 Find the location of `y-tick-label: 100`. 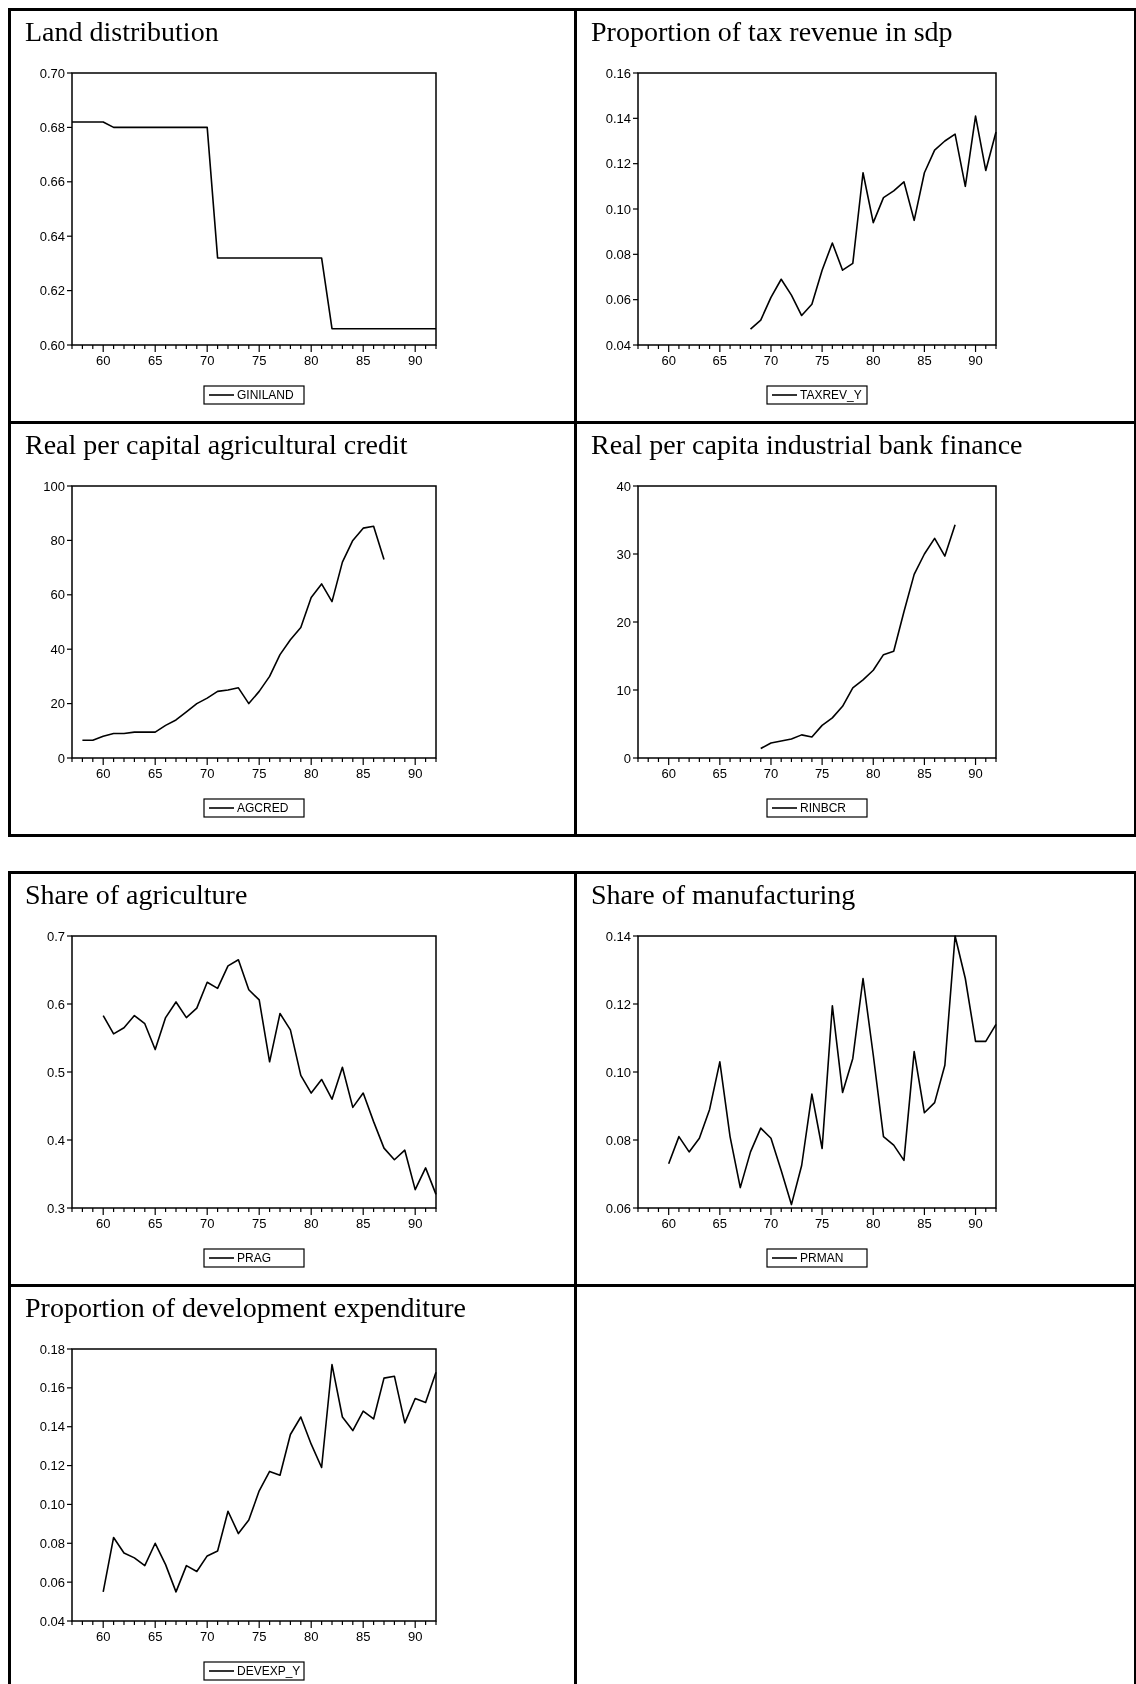

y-tick-label: 100 is located at coordinates (54, 486).